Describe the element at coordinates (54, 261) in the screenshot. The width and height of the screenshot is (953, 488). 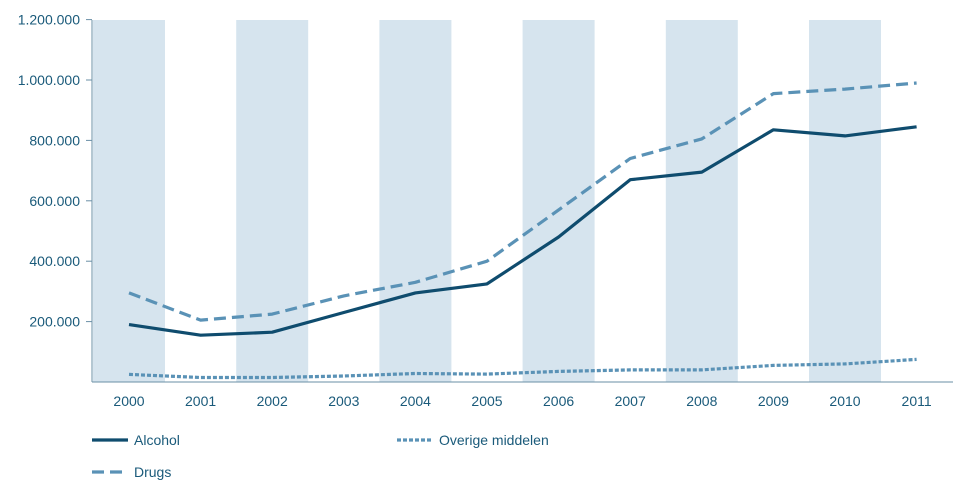
I see `y-tick-label: 400.000` at that location.